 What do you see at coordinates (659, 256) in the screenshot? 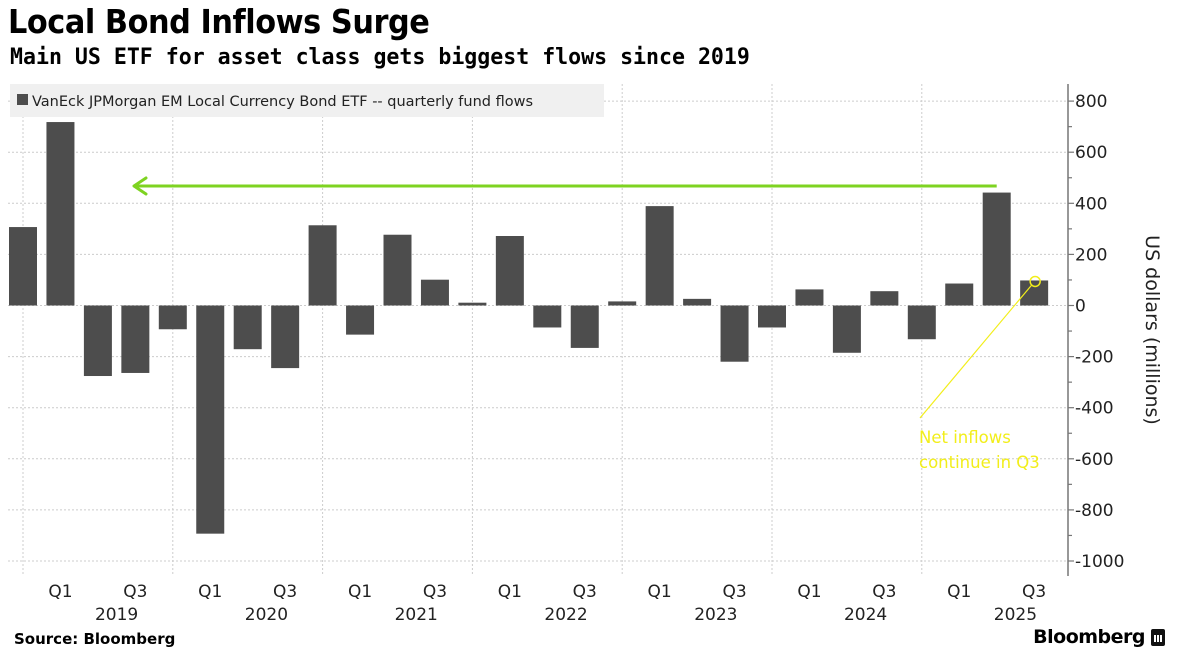
I see `bar-2023-q1` at bounding box center [659, 256].